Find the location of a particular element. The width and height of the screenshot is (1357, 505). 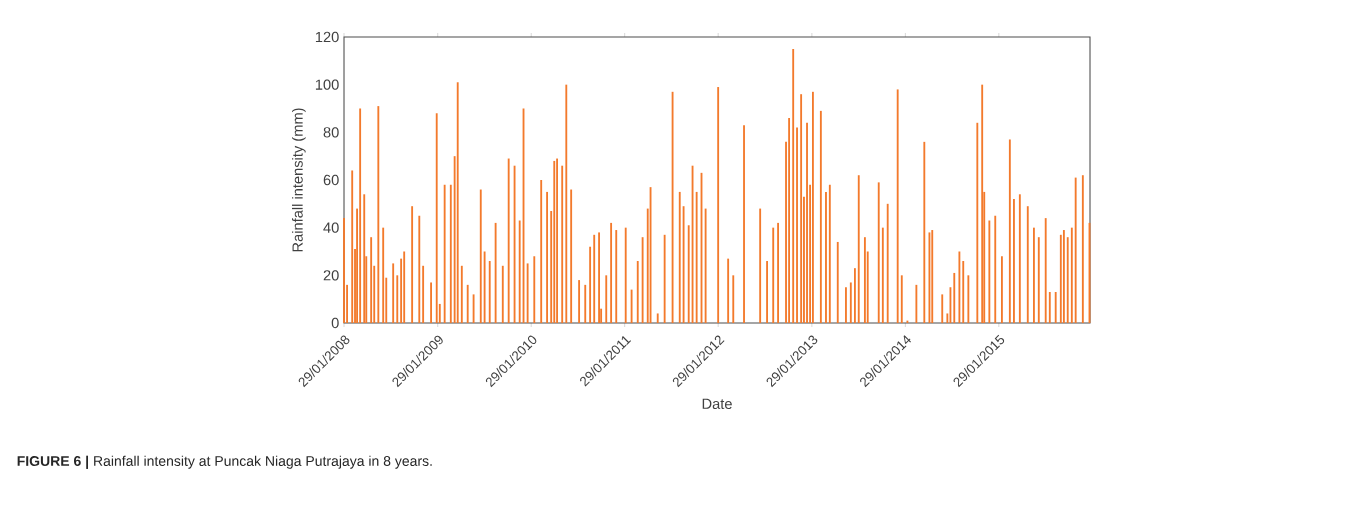

y-axis-title: Rainfall intensity (mm) is located at coordinates (299, 180).